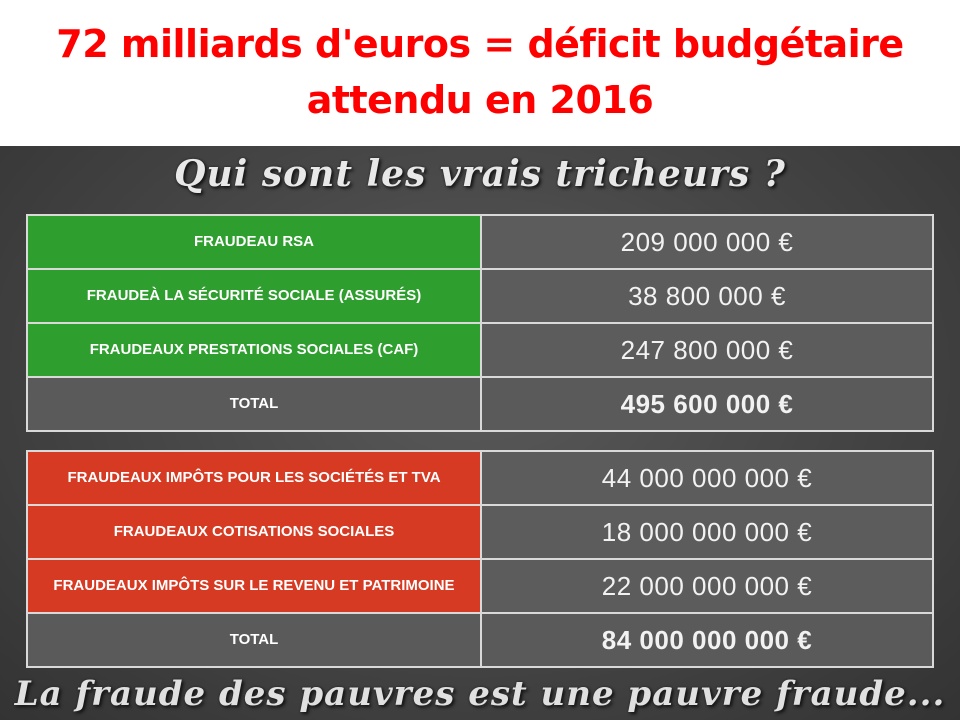 This screenshot has height=720, width=960. What do you see at coordinates (708, 641) in the screenshot?
I see `total-amount: 84 000 000 000 €` at bounding box center [708, 641].